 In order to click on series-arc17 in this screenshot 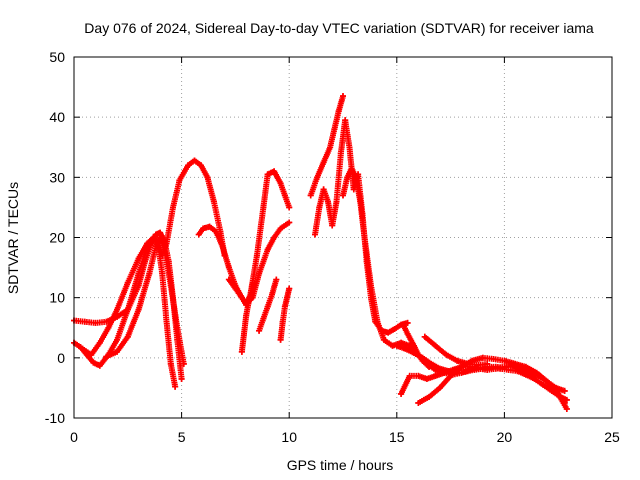, I will do `click(416, 345)`.